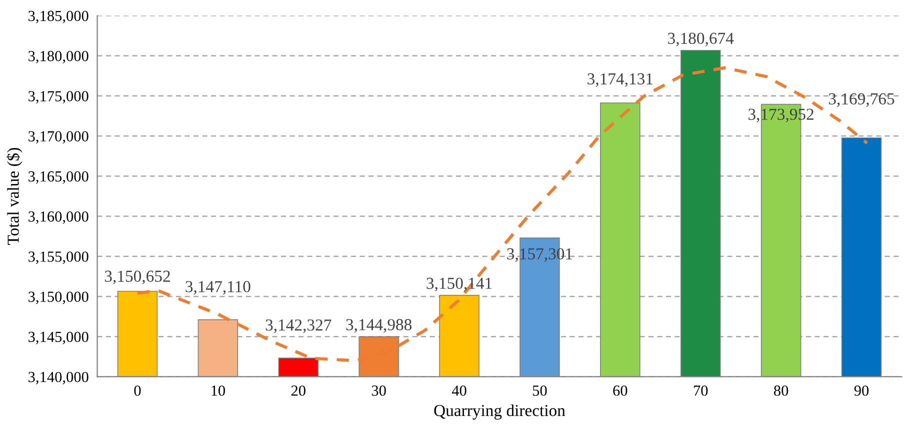 The height and width of the screenshot is (435, 909). I want to click on y-tick-label: 3,150,000, so click(58, 298).